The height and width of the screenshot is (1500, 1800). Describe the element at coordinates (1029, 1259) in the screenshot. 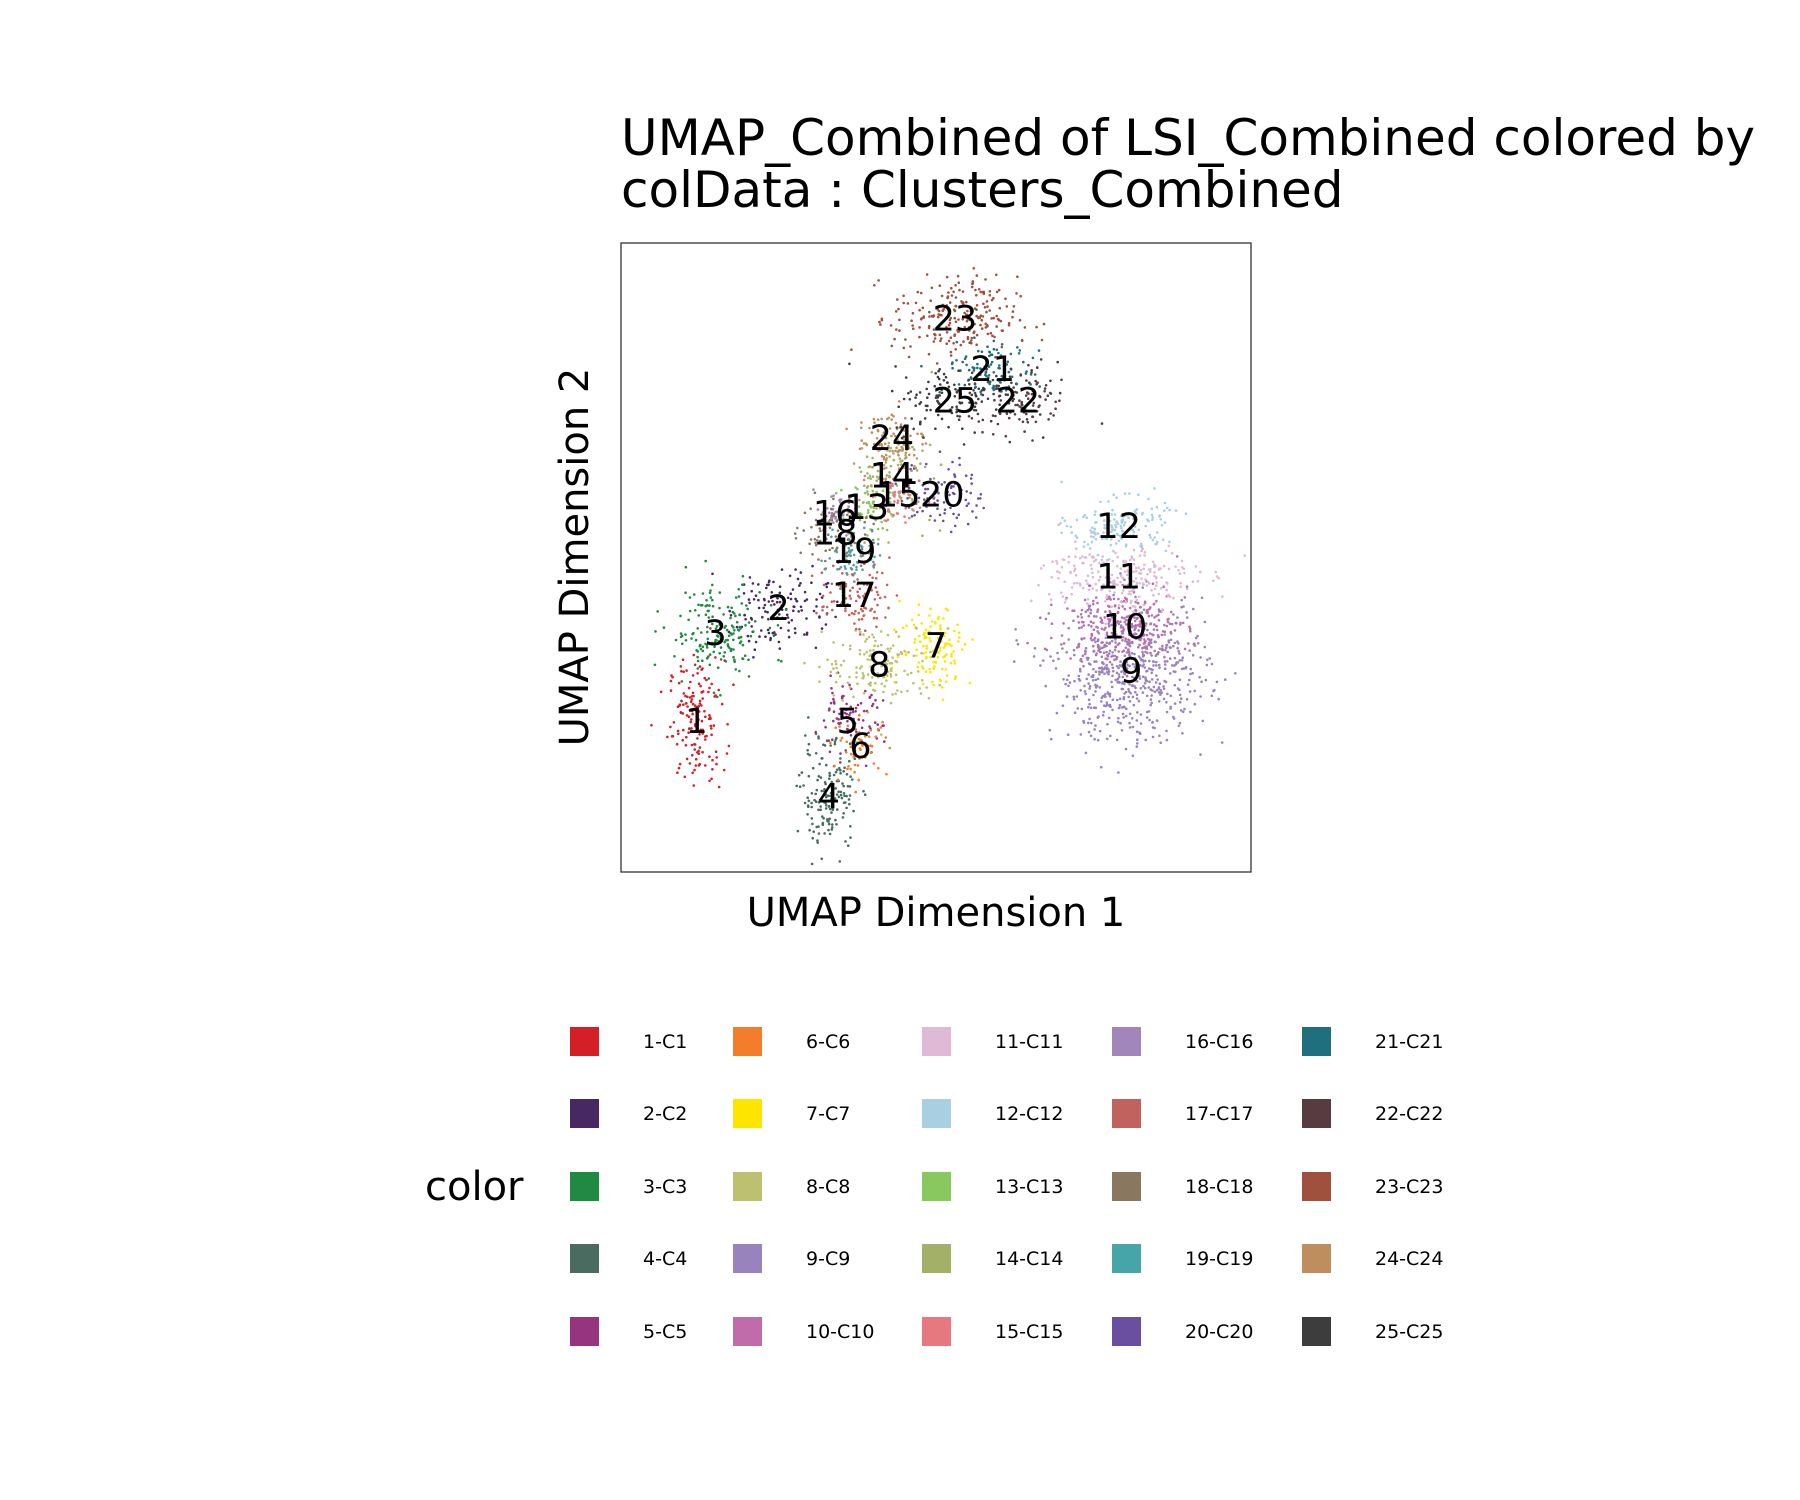

I see `legend-label: 14-C14` at that location.